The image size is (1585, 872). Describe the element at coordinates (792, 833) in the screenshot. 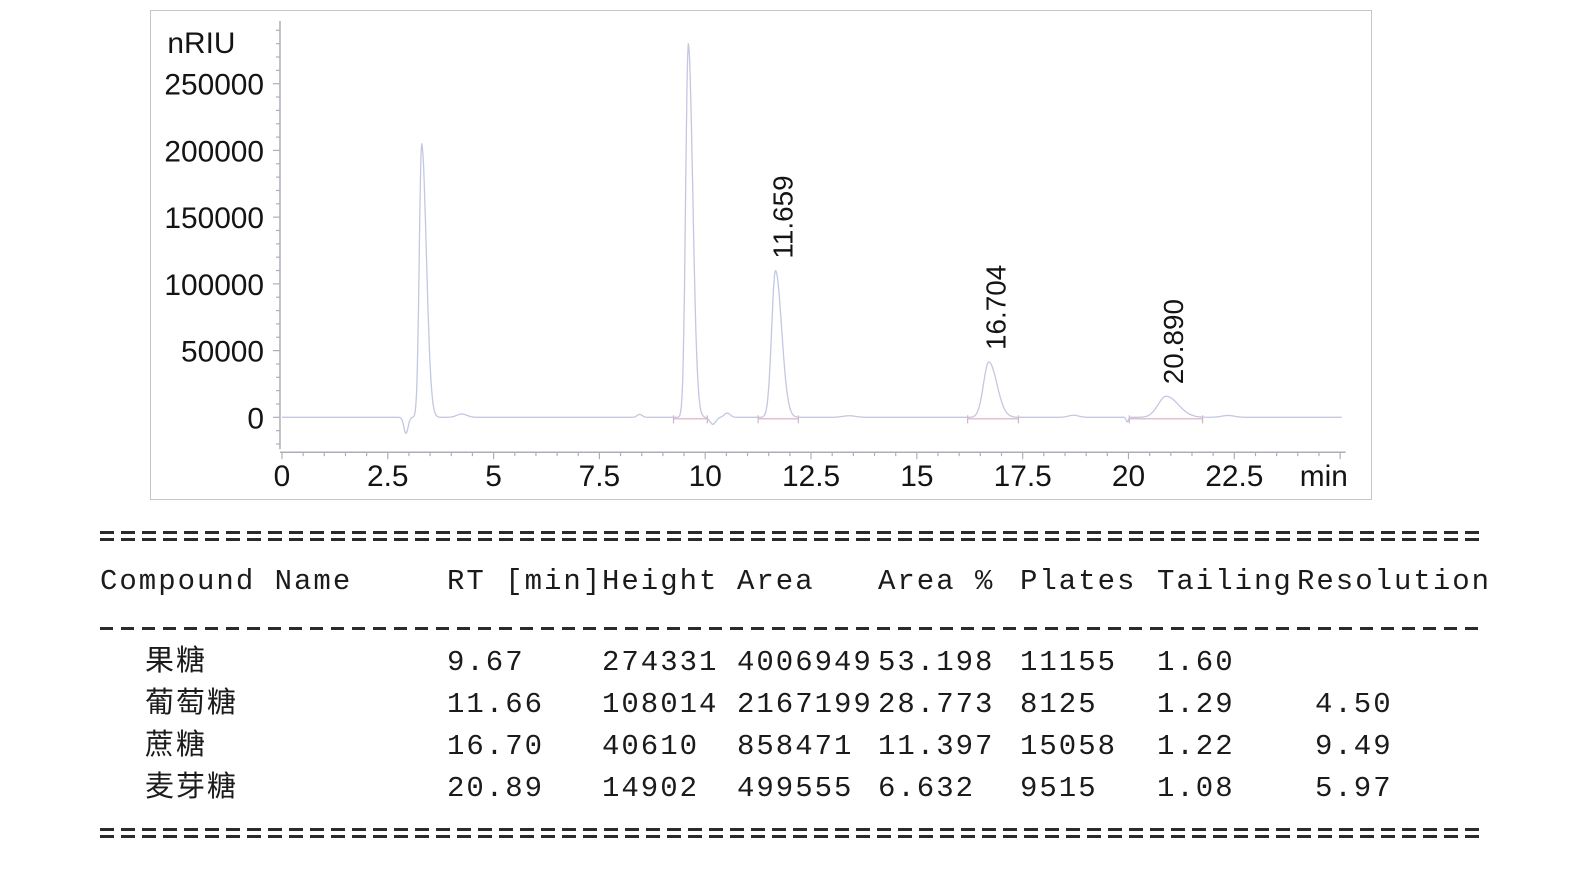

I see `table-bottom-rule` at that location.